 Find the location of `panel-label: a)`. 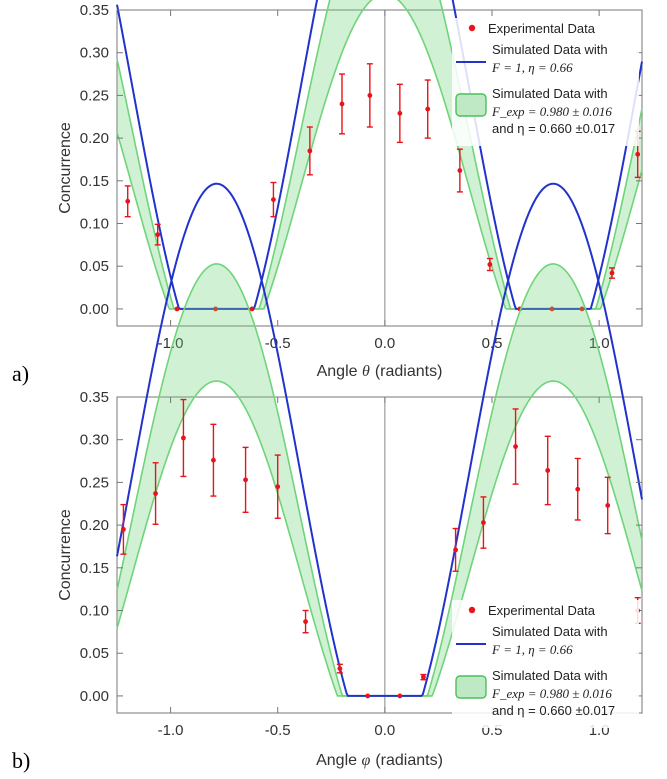

panel-label: a) is located at coordinates (20, 373).